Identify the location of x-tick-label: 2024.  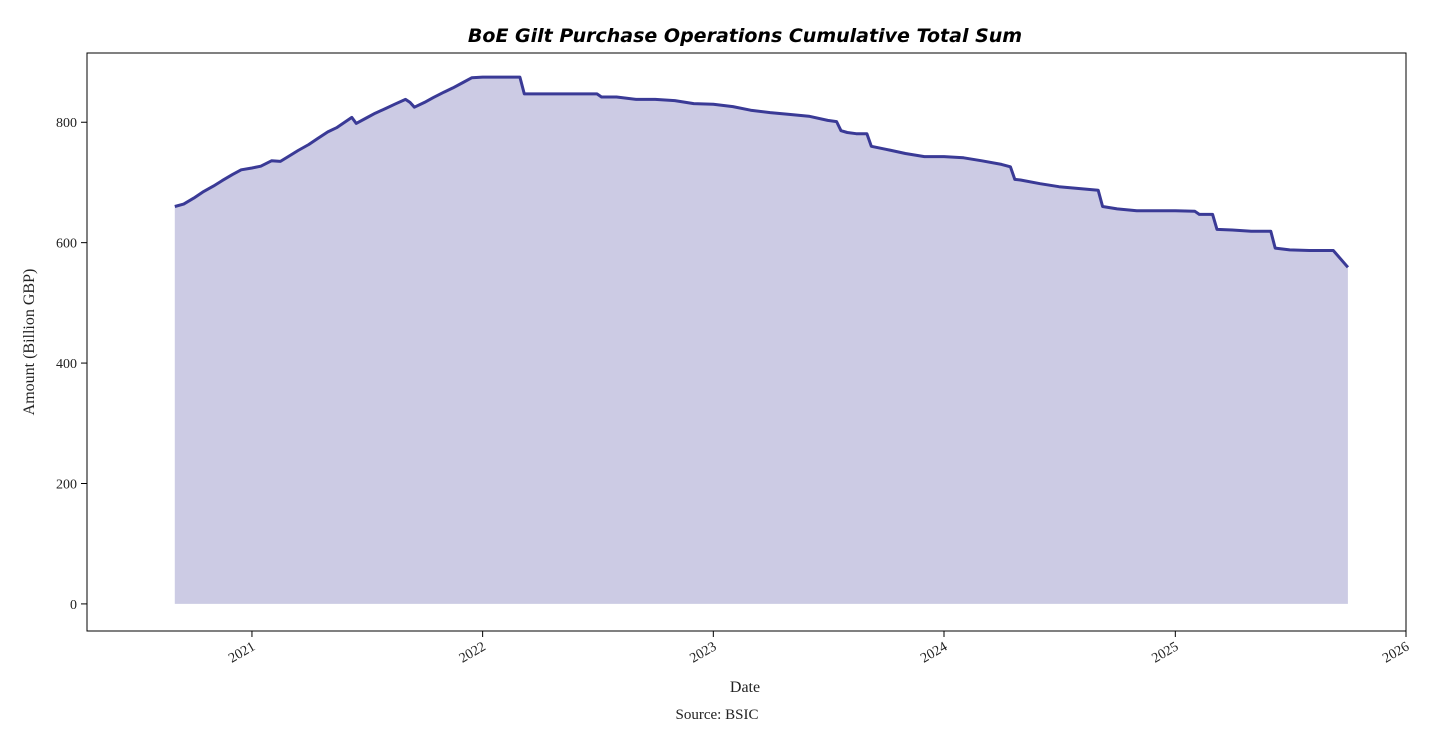
(934, 652).